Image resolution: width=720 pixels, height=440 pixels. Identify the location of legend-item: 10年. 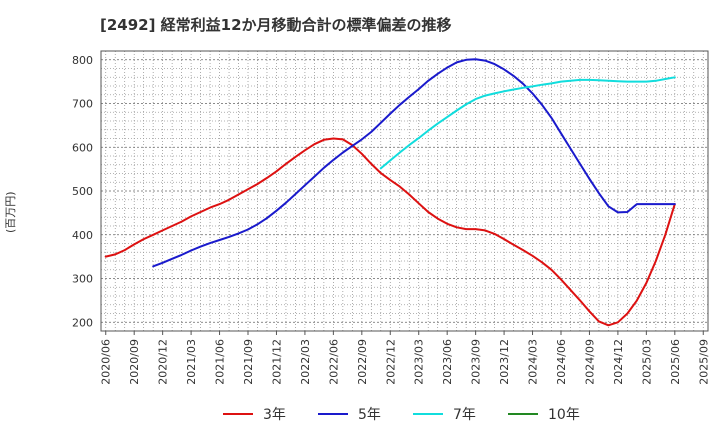
(544, 414).